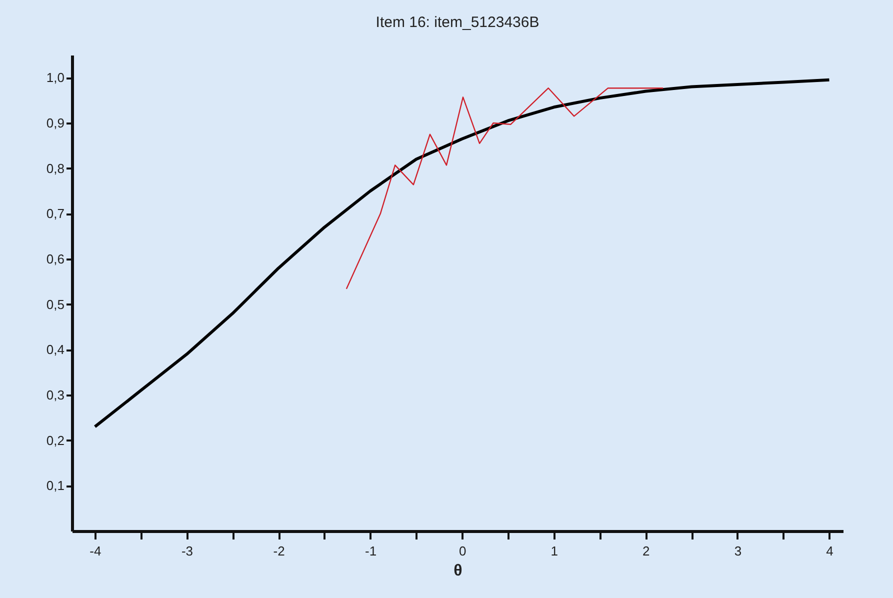  What do you see at coordinates (55, 350) in the screenshot?
I see `y-tick-label: 0,4` at bounding box center [55, 350].